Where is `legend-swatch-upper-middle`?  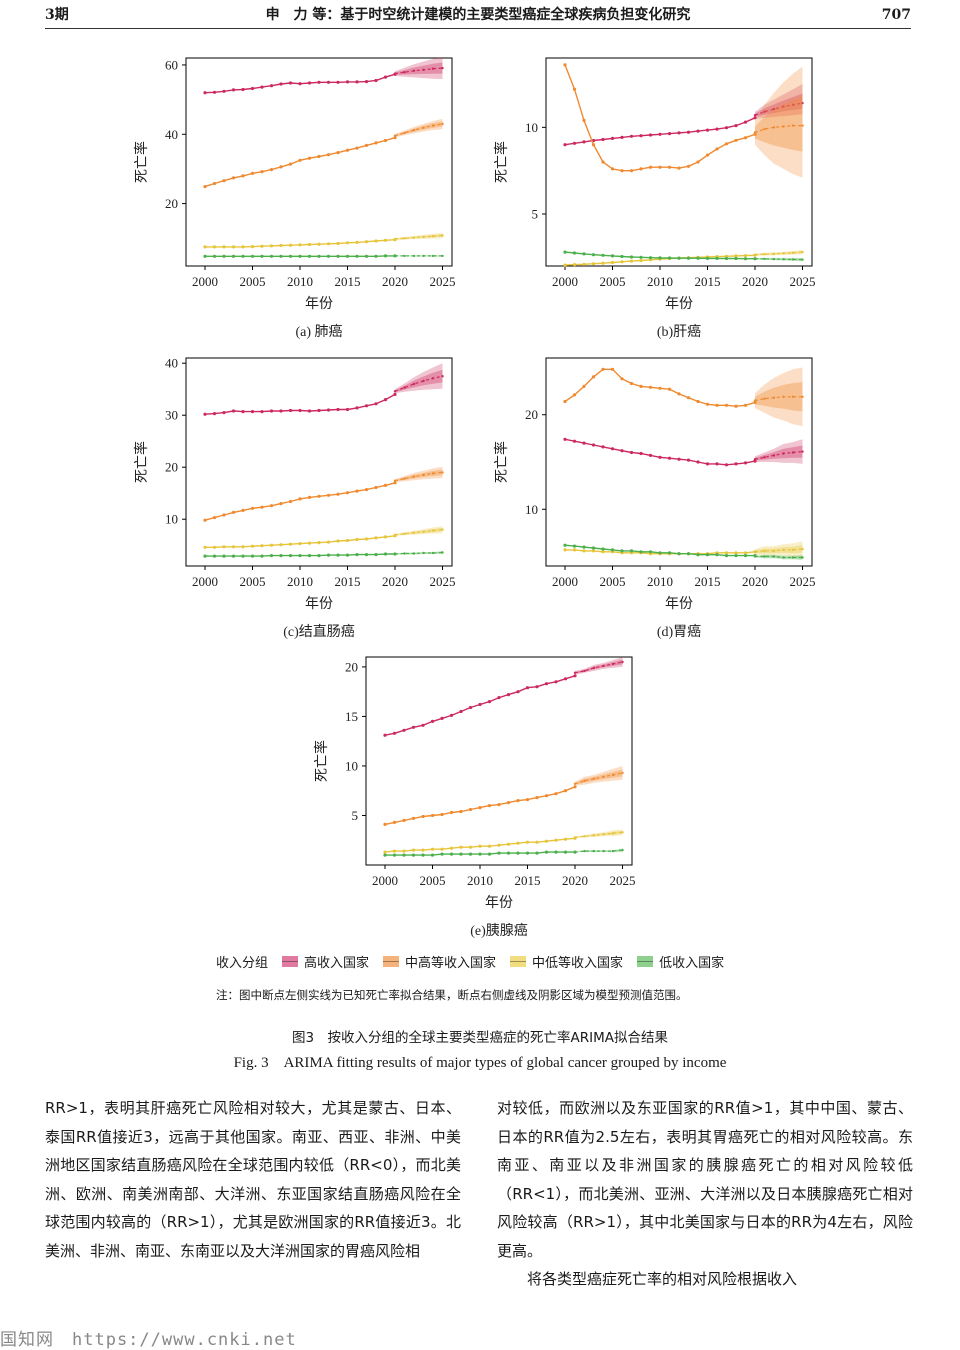
legend-swatch-upper-middle is located at coordinates (391, 961).